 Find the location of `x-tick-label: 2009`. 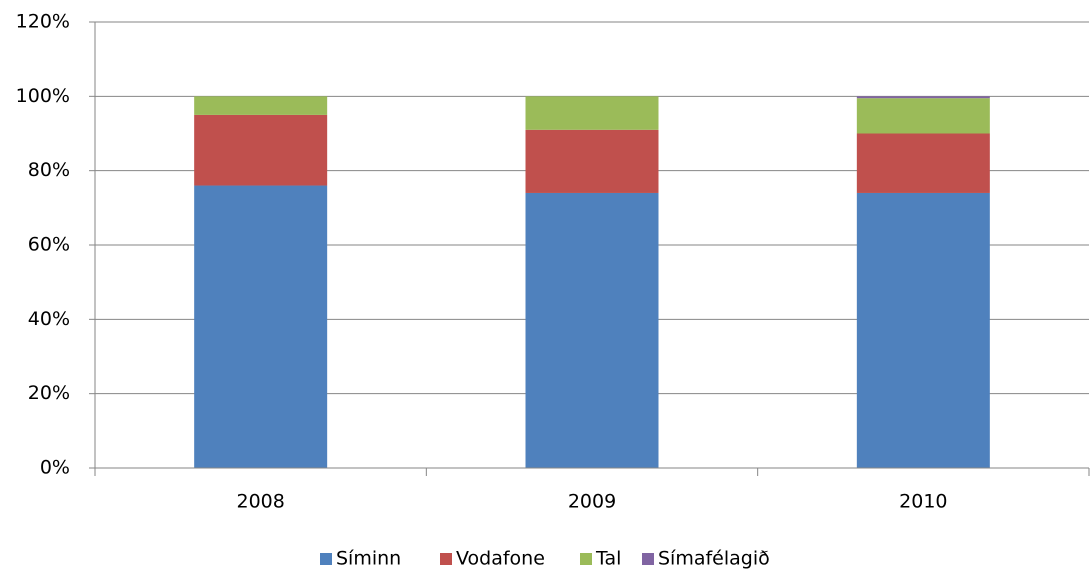

x-tick-label: 2009 is located at coordinates (592, 502).